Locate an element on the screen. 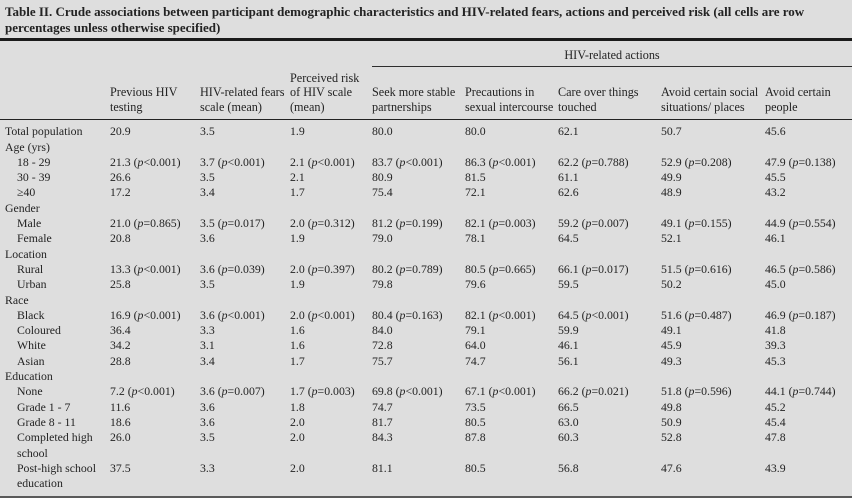  cell-value: 59.2 is located at coordinates (568, 223).